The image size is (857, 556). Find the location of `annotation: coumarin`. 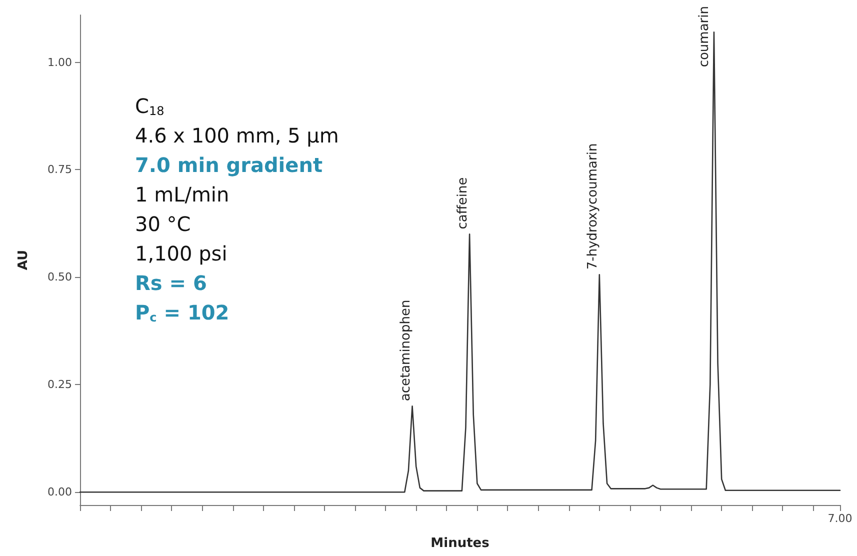

annotation: coumarin is located at coordinates (704, 37).